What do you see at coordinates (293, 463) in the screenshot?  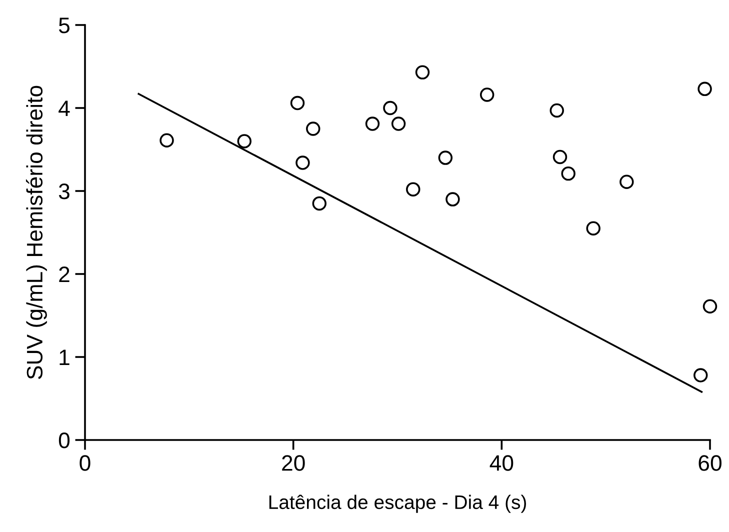 I see `x-tick-label: 20` at bounding box center [293, 463].